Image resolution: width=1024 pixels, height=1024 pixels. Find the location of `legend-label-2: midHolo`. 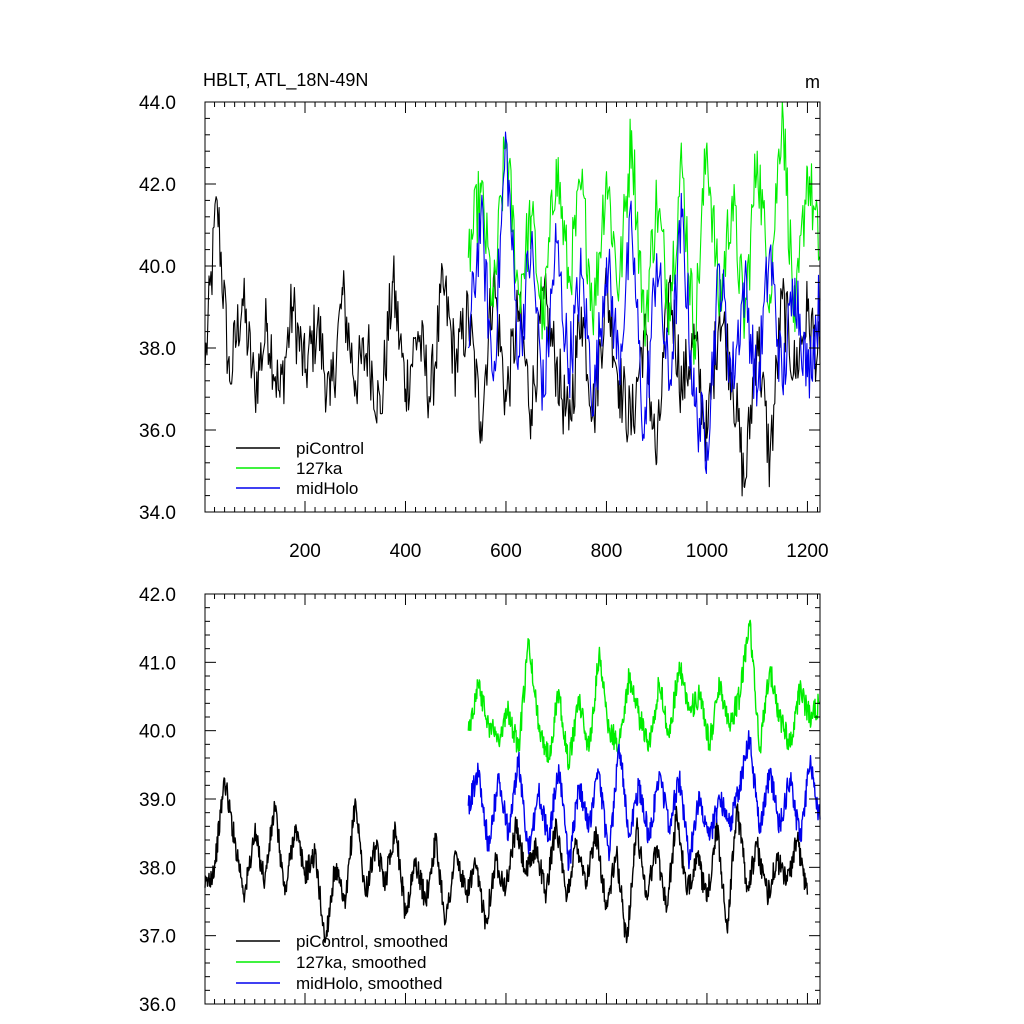

legend-label-2: midHolo is located at coordinates (327, 488).